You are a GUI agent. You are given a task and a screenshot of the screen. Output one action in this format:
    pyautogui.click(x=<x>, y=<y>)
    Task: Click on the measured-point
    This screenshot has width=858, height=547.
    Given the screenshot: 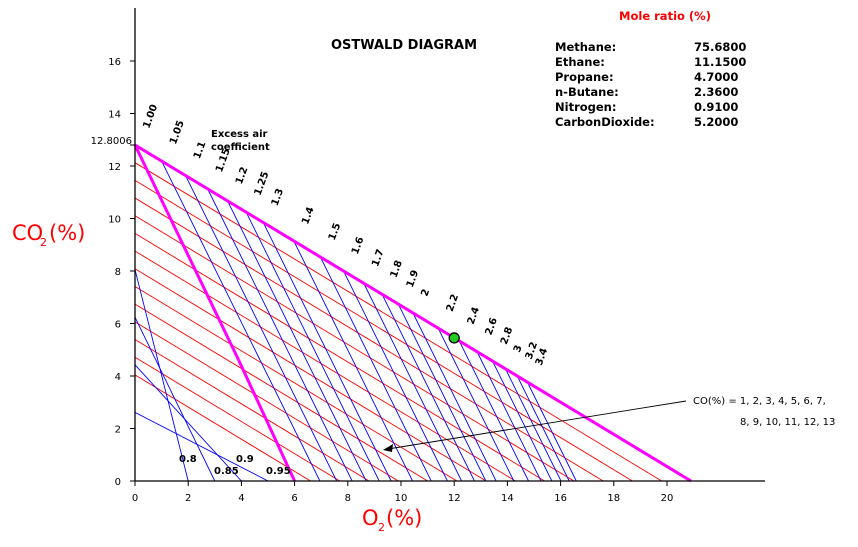 What is the action you would take?
    pyautogui.click(x=454, y=338)
    